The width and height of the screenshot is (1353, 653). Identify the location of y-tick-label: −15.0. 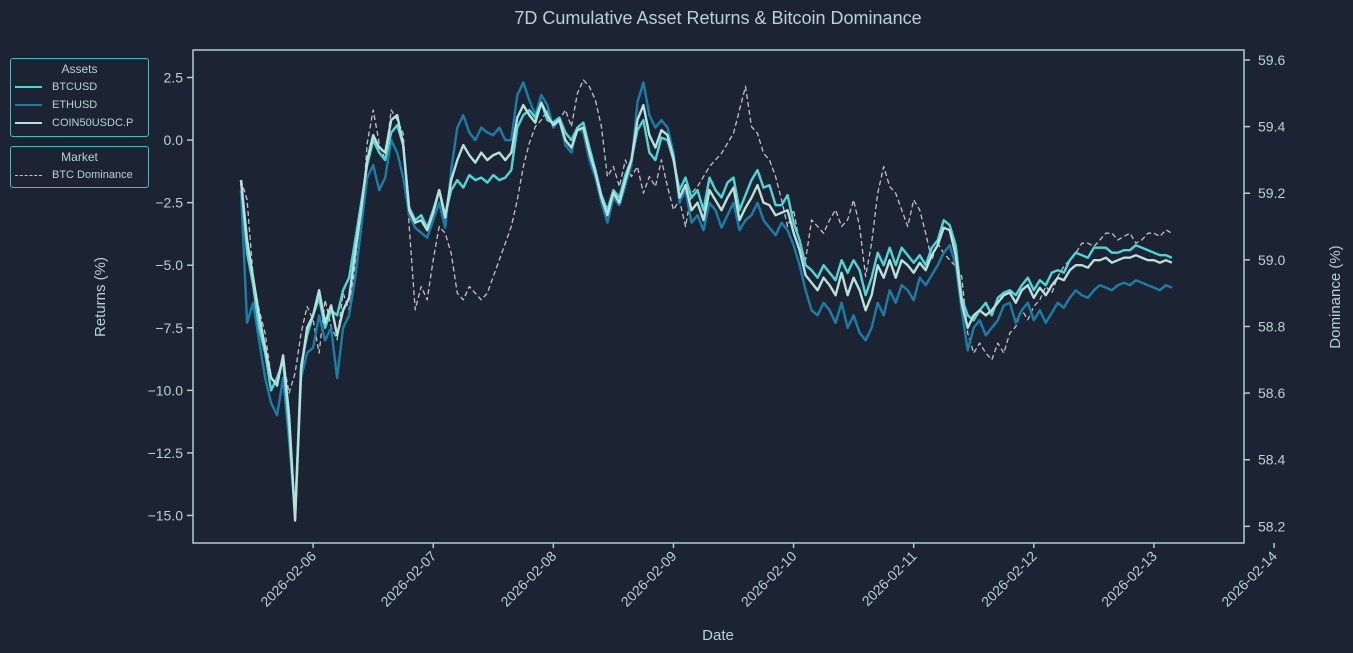
(166, 515).